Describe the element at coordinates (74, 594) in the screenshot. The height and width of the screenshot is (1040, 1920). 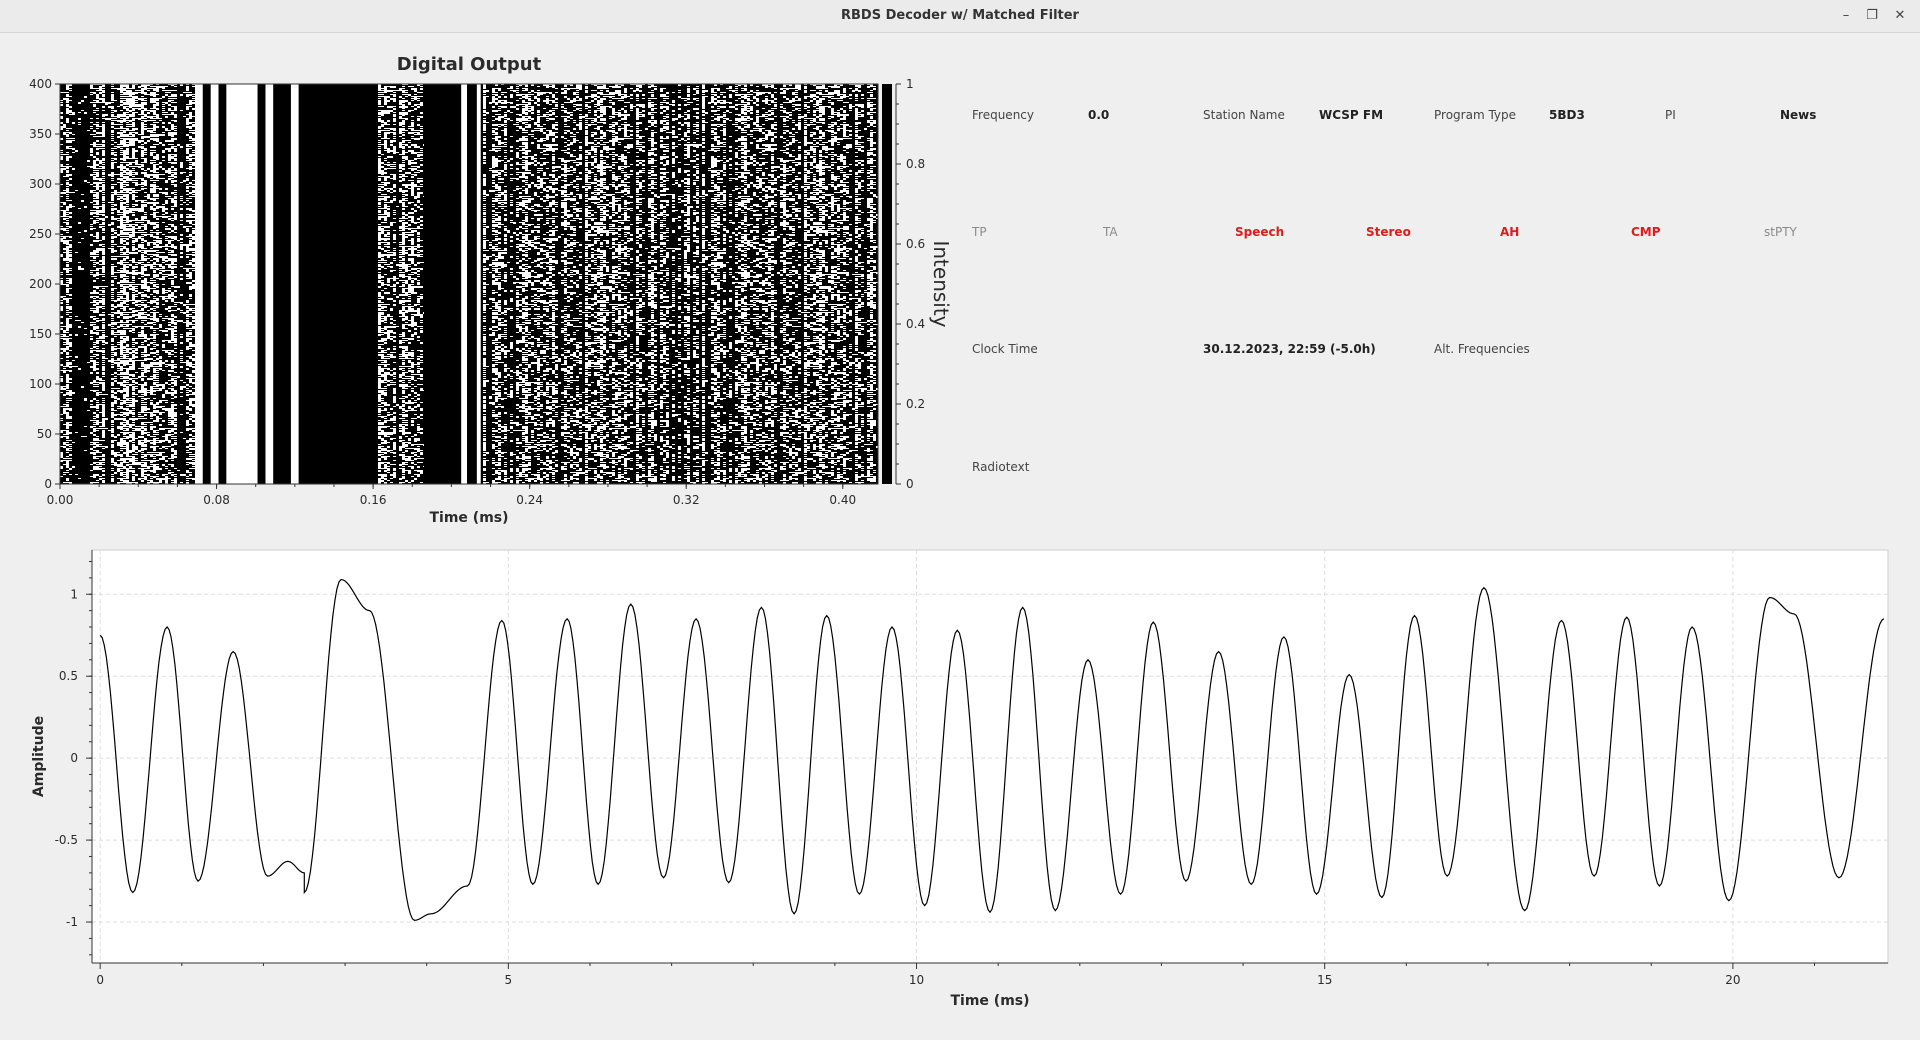
I see `time-y-tick-label: 1` at that location.